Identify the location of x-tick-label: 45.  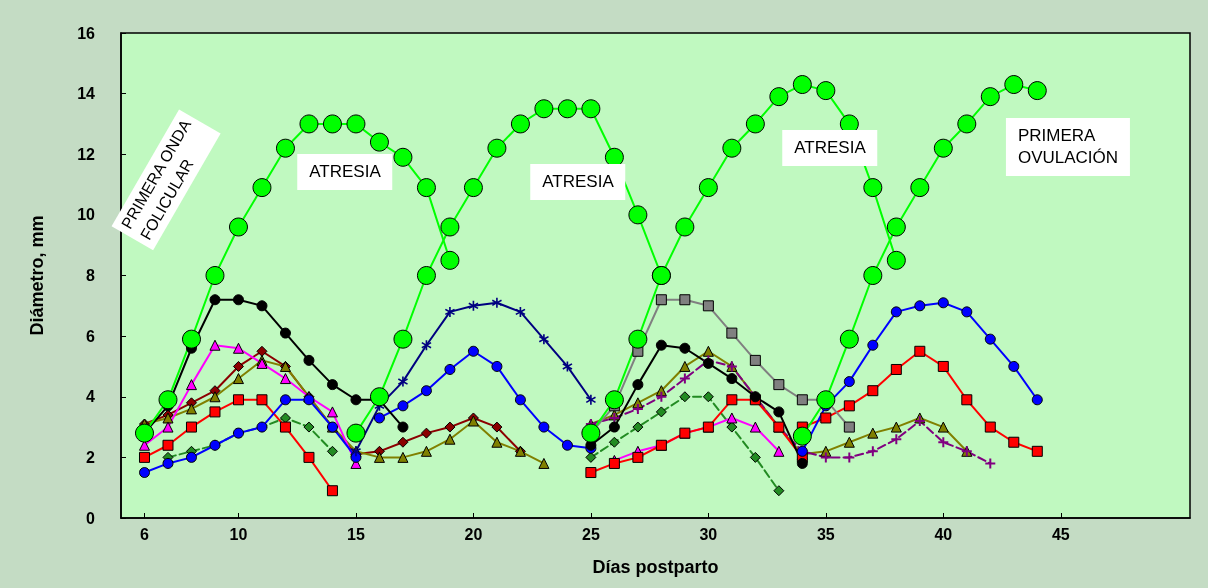
(1060, 534).